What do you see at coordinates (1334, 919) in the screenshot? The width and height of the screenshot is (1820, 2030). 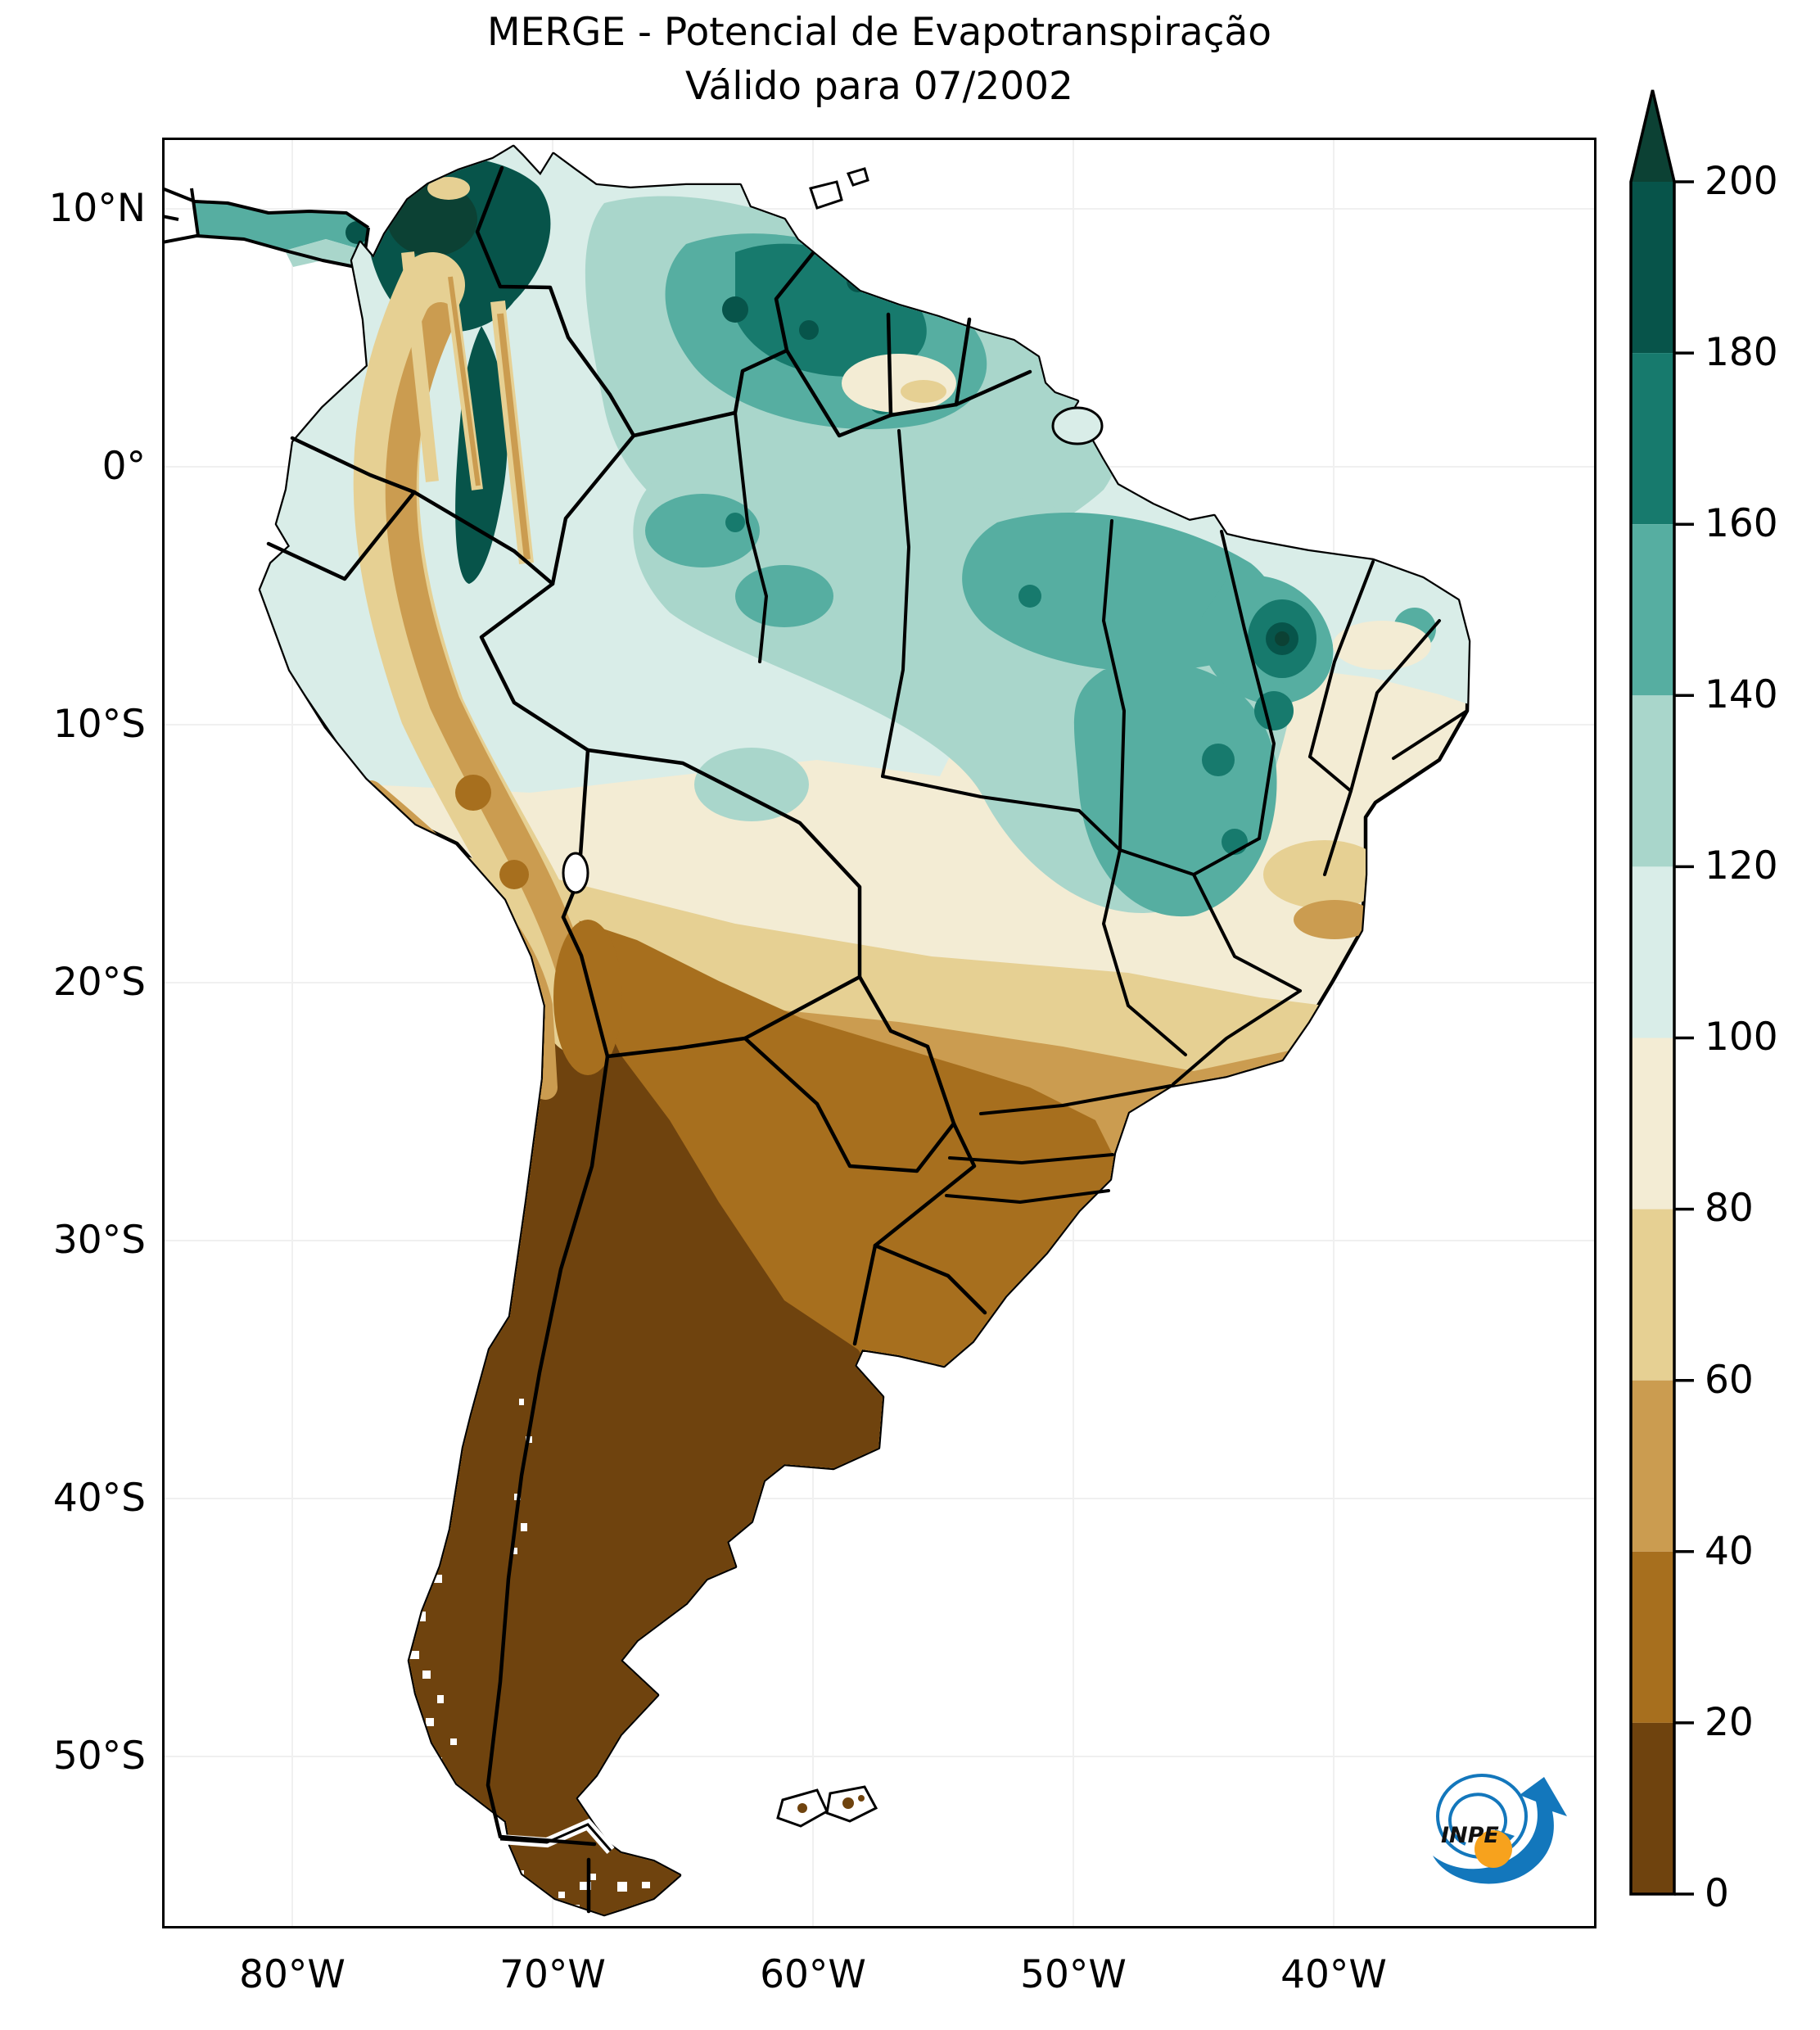 I see `patch-bahia-brown` at bounding box center [1334, 919].